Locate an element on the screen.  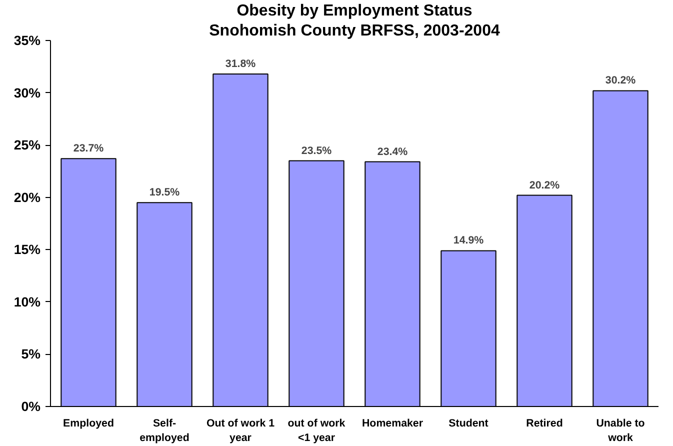
y-tick-label: 10% is located at coordinates (27, 302).